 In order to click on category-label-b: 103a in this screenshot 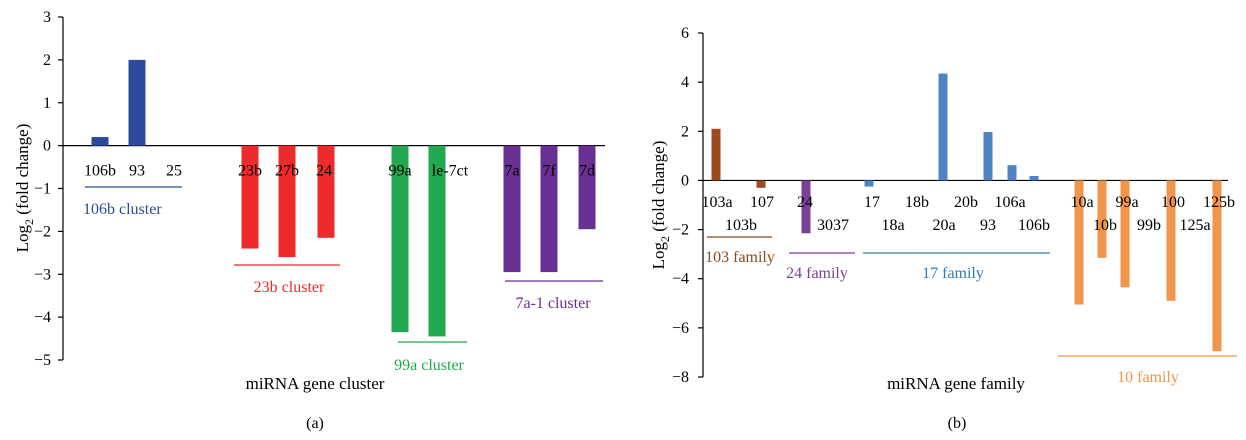, I will do `click(716, 202)`.